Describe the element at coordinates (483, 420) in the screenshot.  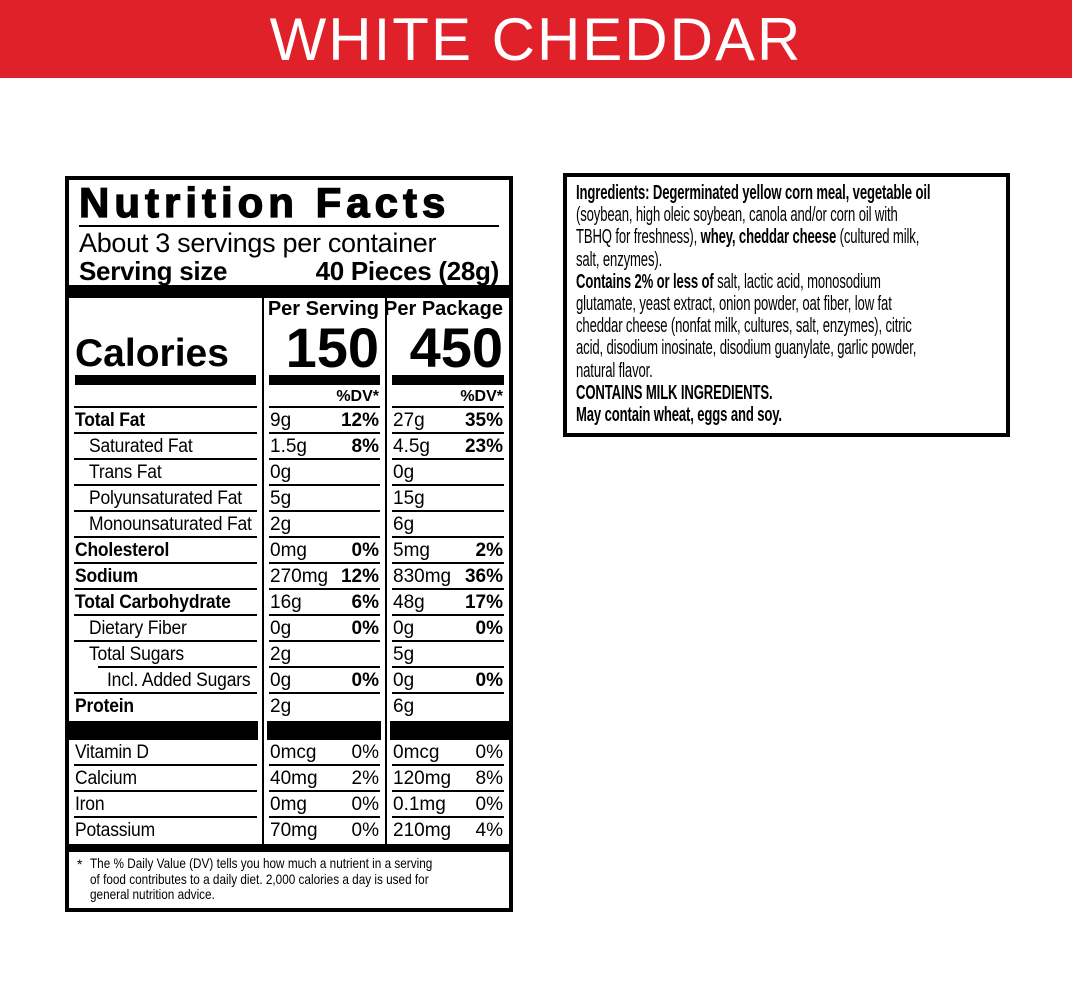
I see `dv-per-package: 35%` at that location.